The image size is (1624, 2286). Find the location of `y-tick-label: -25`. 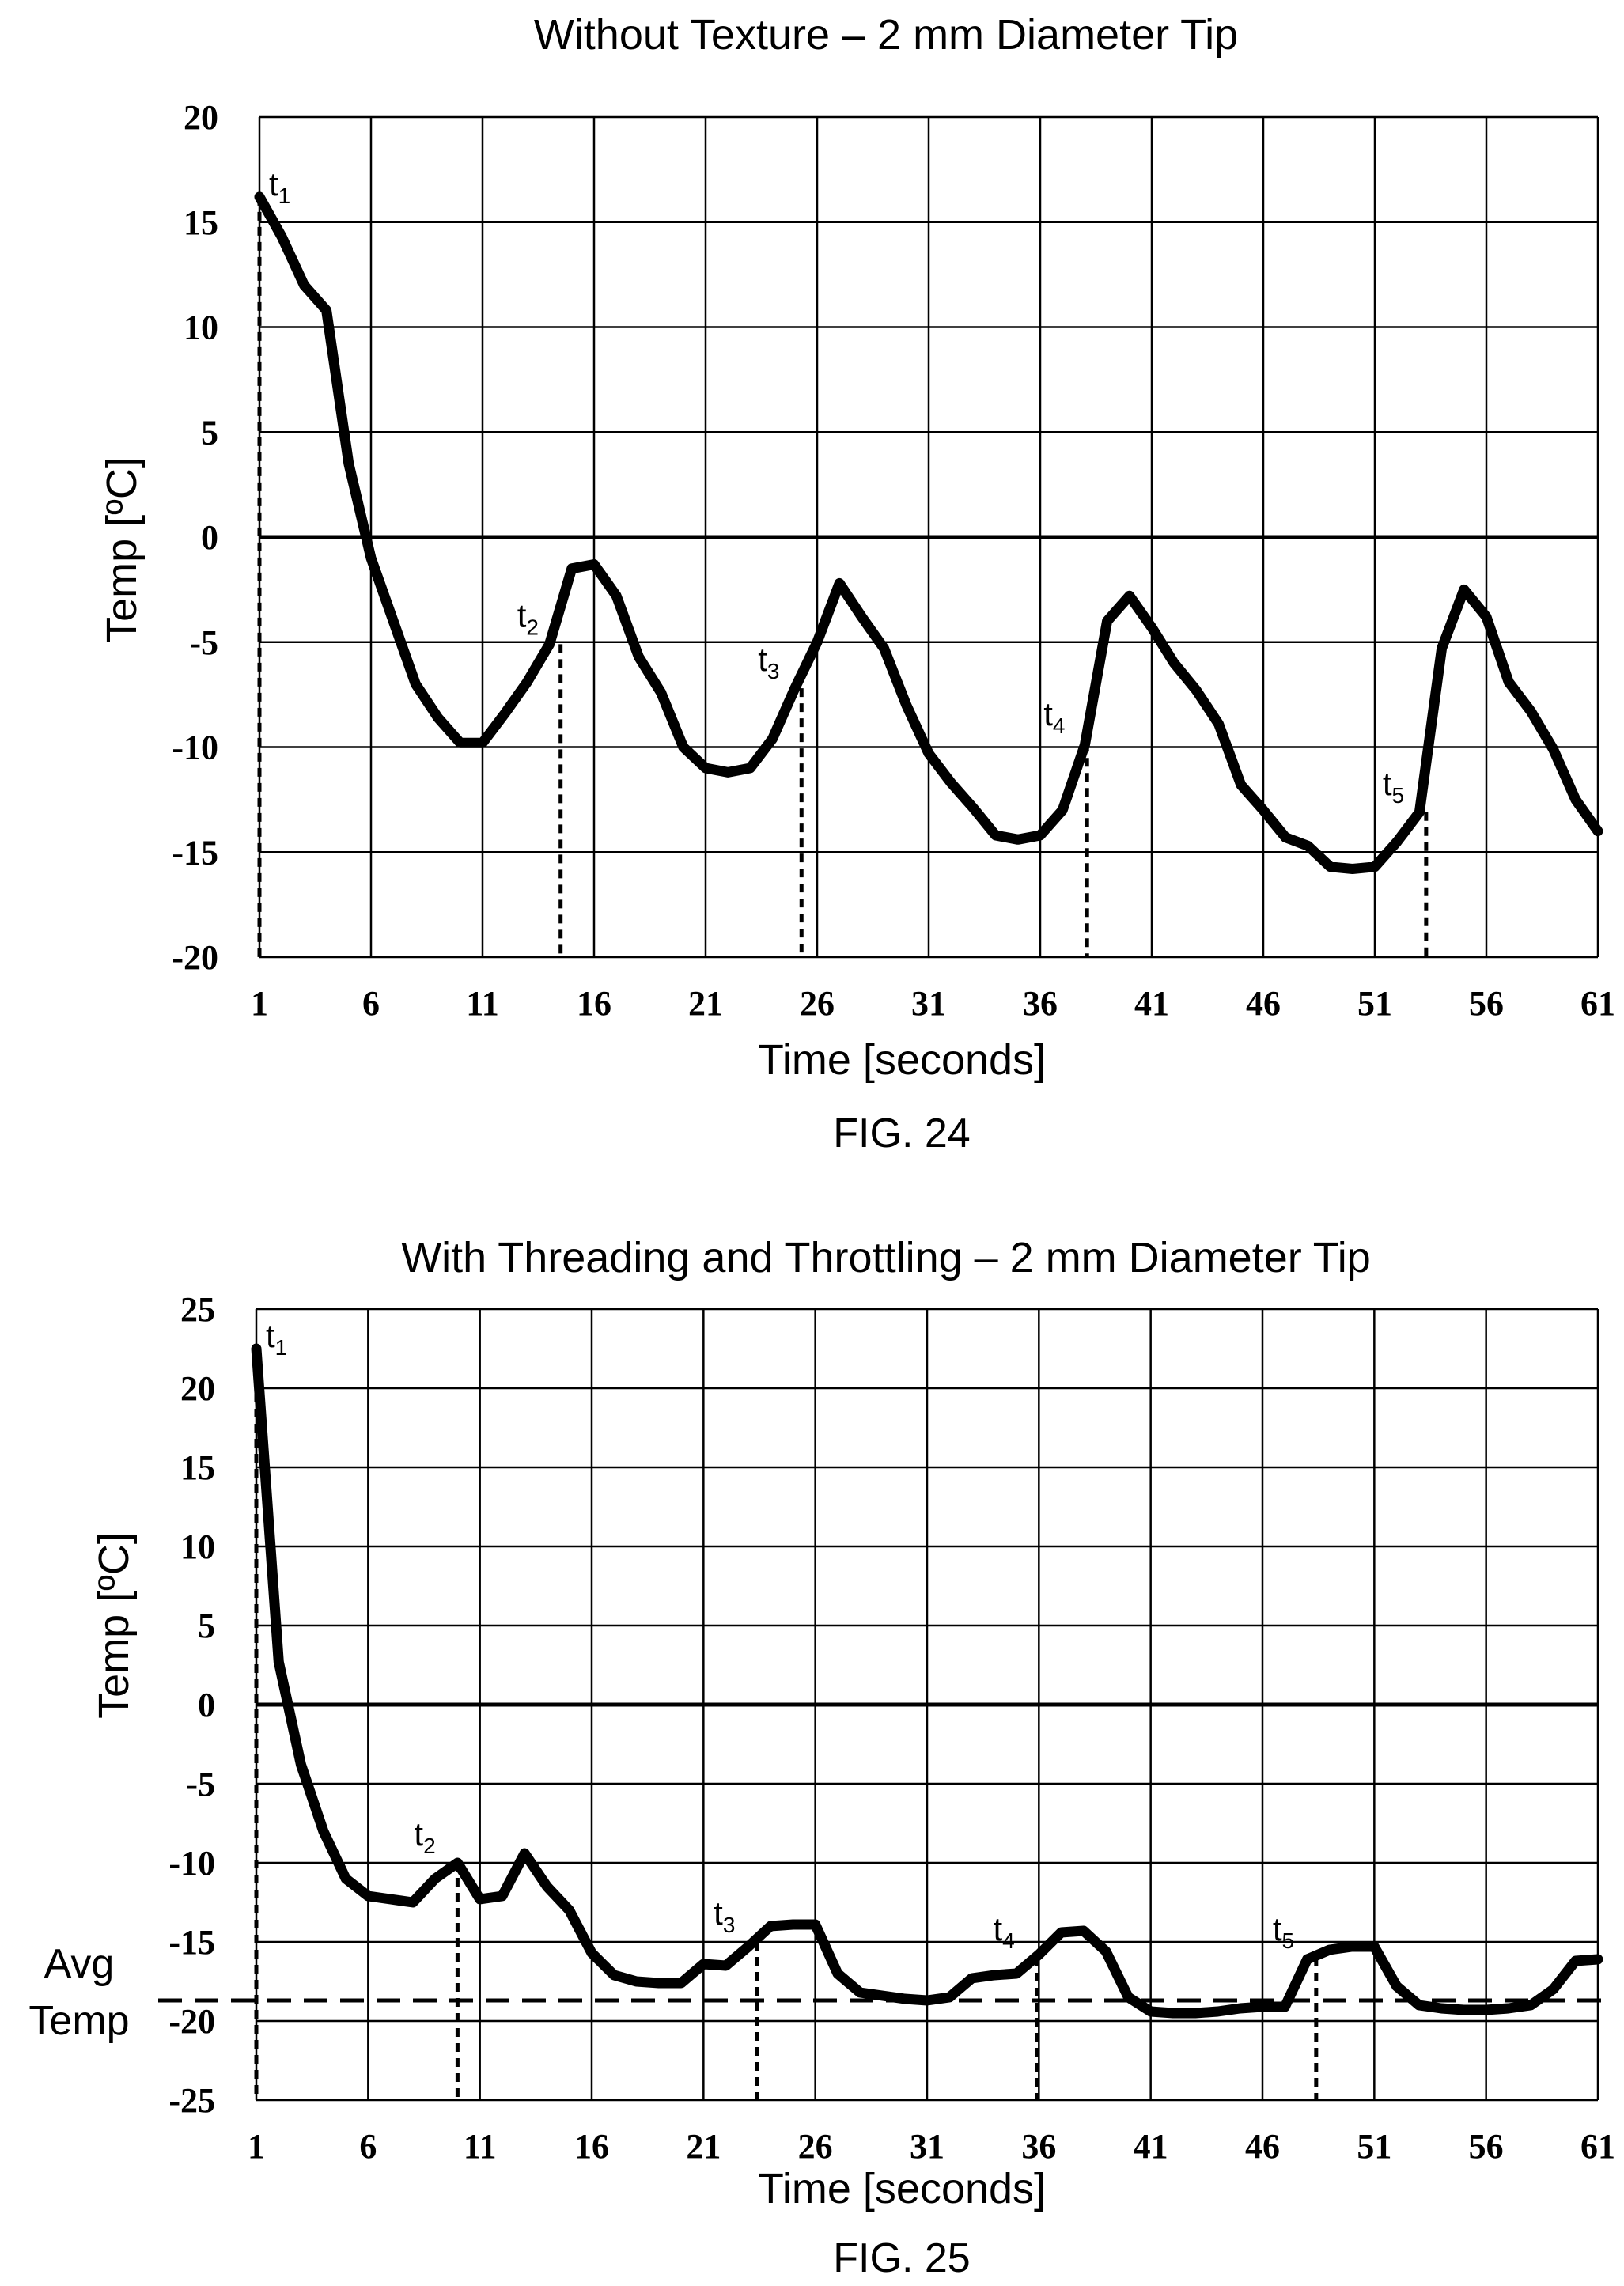

y-tick-label: -25 is located at coordinates (192, 2100).